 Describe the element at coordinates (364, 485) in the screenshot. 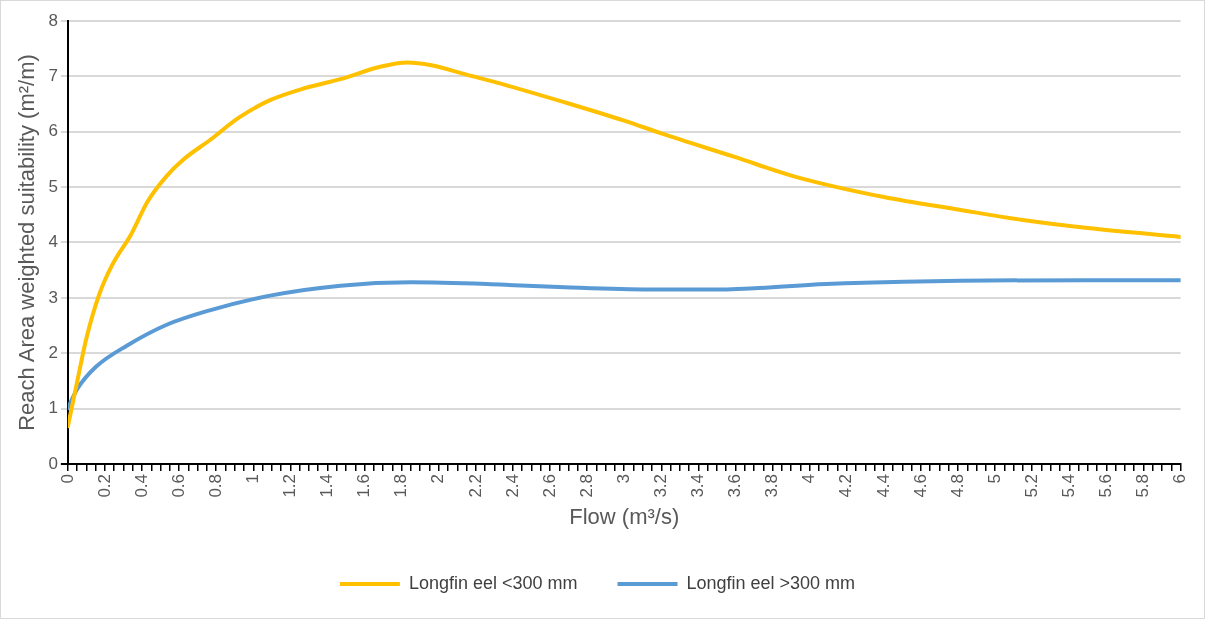

I see `x-tick-label: 1.6` at that location.